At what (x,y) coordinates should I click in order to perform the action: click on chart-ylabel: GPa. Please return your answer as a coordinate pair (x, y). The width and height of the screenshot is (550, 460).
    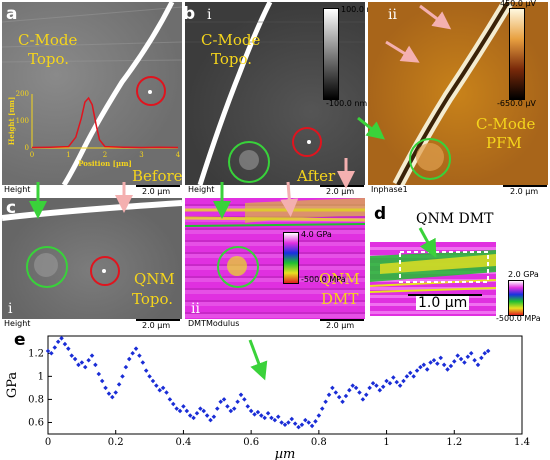
    Looking at the image, I should click on (12, 385).